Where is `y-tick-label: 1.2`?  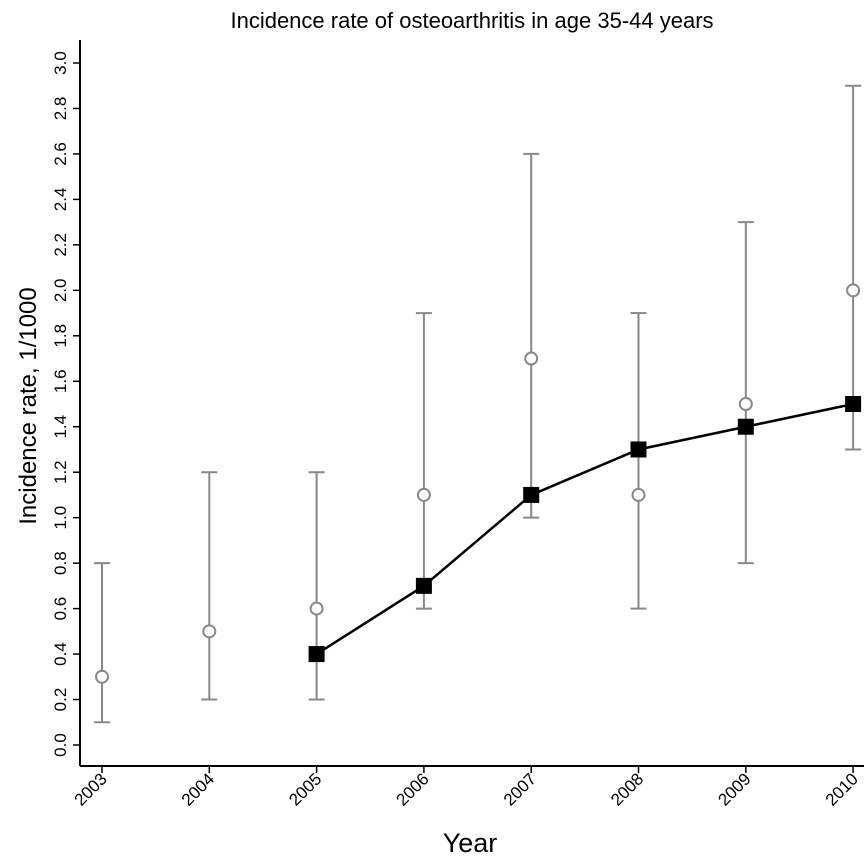 y-tick-label: 1.2 is located at coordinates (60, 472).